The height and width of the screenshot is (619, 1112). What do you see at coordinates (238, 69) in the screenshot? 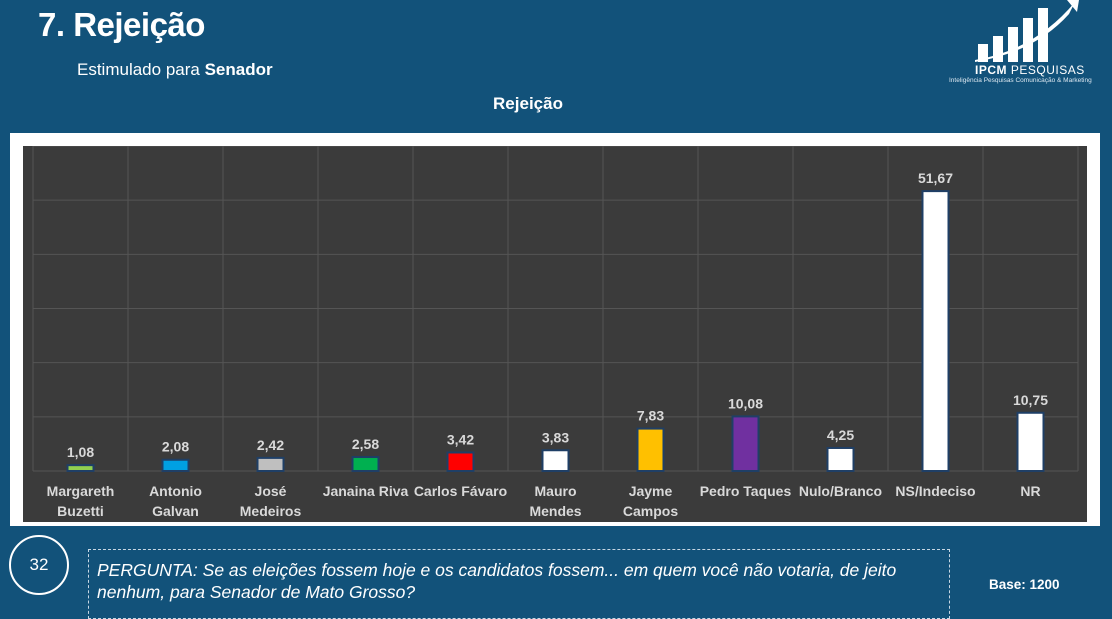
I see `subtitle-office: Senador` at bounding box center [238, 69].